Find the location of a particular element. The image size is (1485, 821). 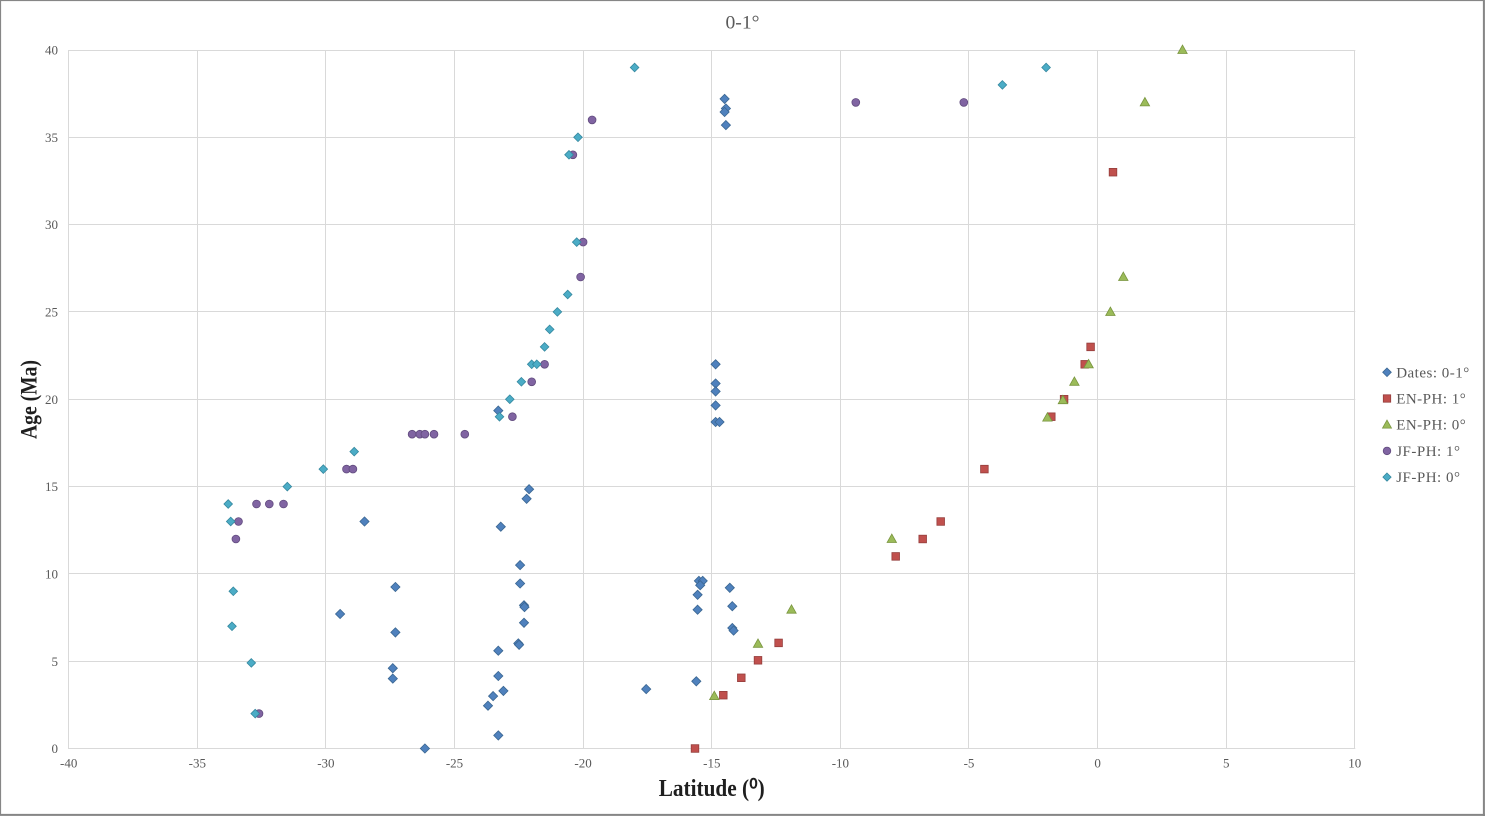

svg-text: 15 is located at coordinates (51, 486).